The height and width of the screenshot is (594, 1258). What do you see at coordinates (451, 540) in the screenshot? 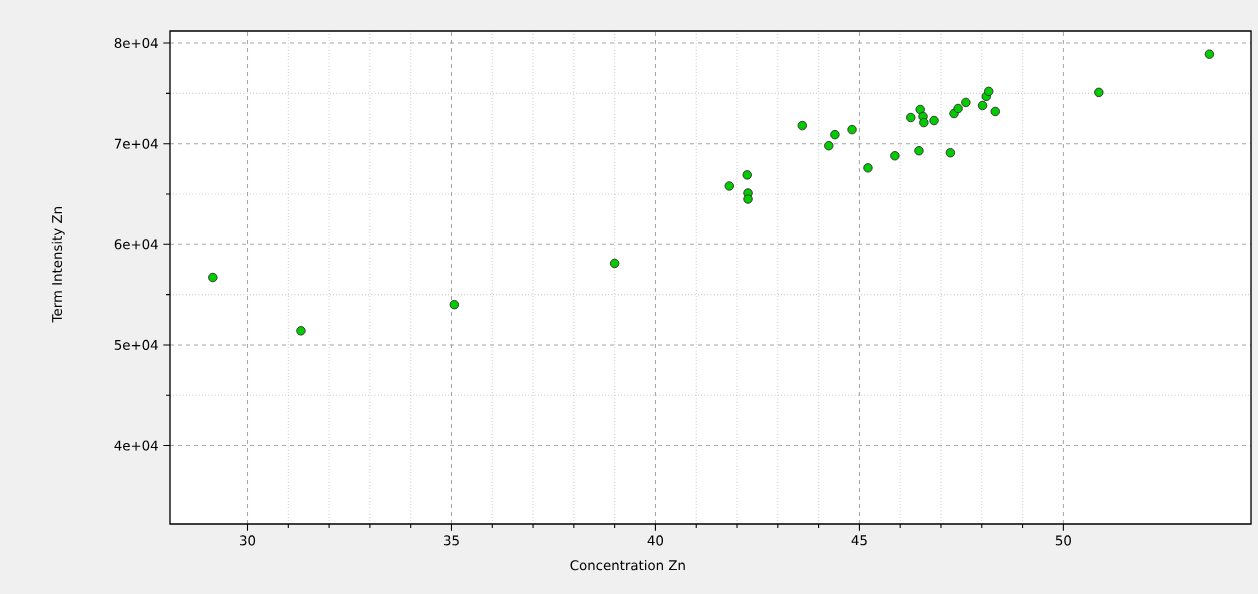
I see `x-tick-label: 35` at bounding box center [451, 540].